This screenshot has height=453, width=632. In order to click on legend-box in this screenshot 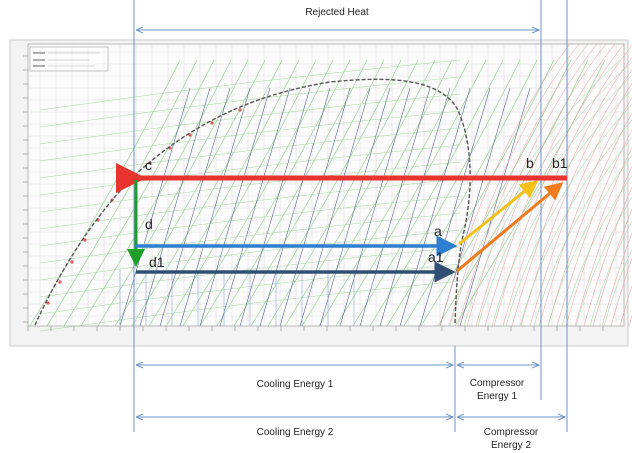, I will do `click(69, 59)`.